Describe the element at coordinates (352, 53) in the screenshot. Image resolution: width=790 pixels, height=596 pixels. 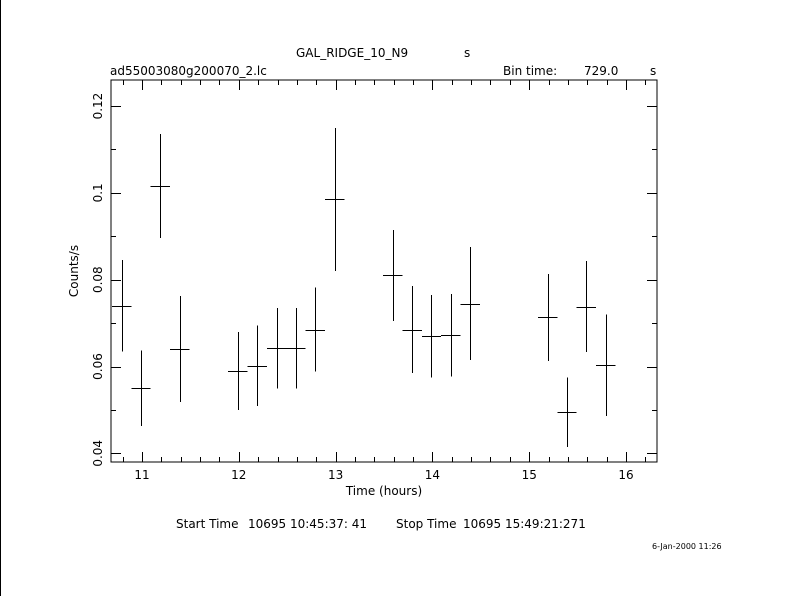
I see `chart-title: GAL_RIDGE_10_N9` at that location.